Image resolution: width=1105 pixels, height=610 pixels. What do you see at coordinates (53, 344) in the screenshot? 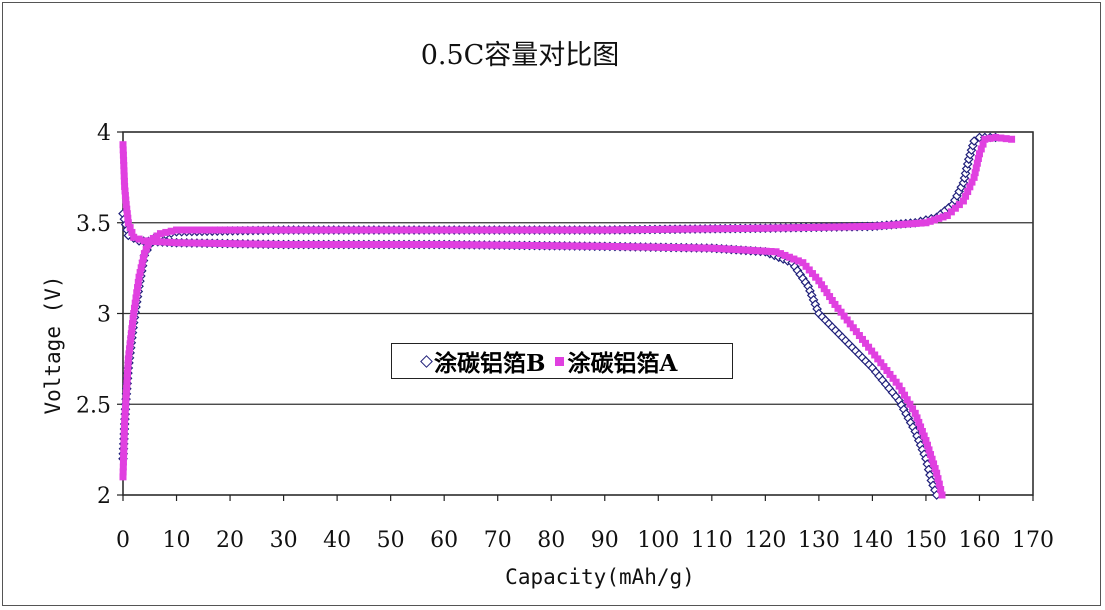
I see `y-axis-label: Voltage (V)` at bounding box center [53, 344].